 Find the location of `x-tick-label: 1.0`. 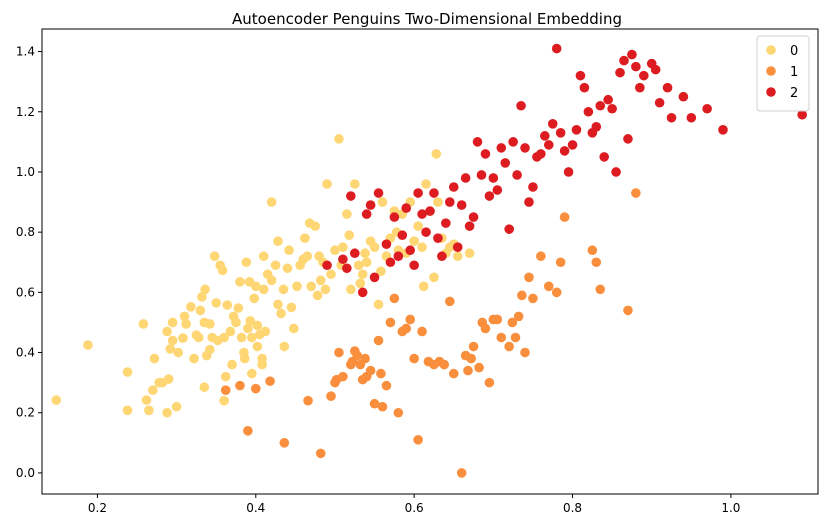

x-tick-label: 1.0 is located at coordinates (730, 508).